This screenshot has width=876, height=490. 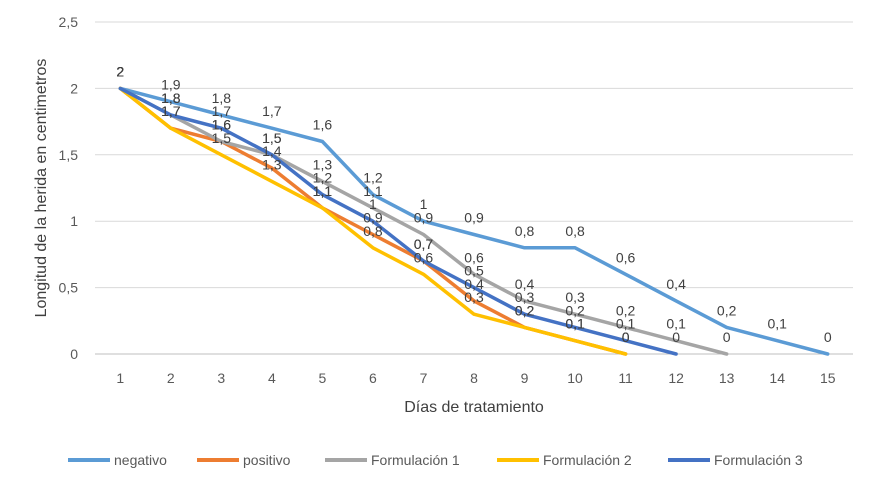 What do you see at coordinates (828, 378) in the screenshot?
I see `x-tick-label: 15` at bounding box center [828, 378].